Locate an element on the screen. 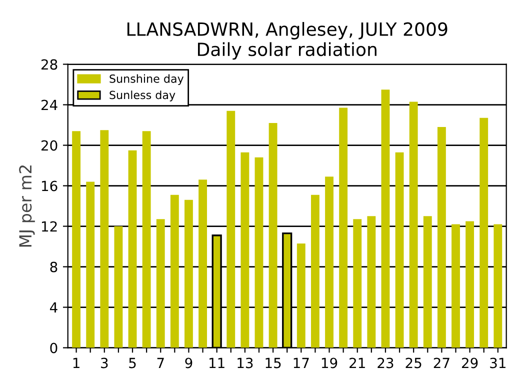 This screenshot has height=378, width=522. x-tick-label: 13 is located at coordinates (245, 363).